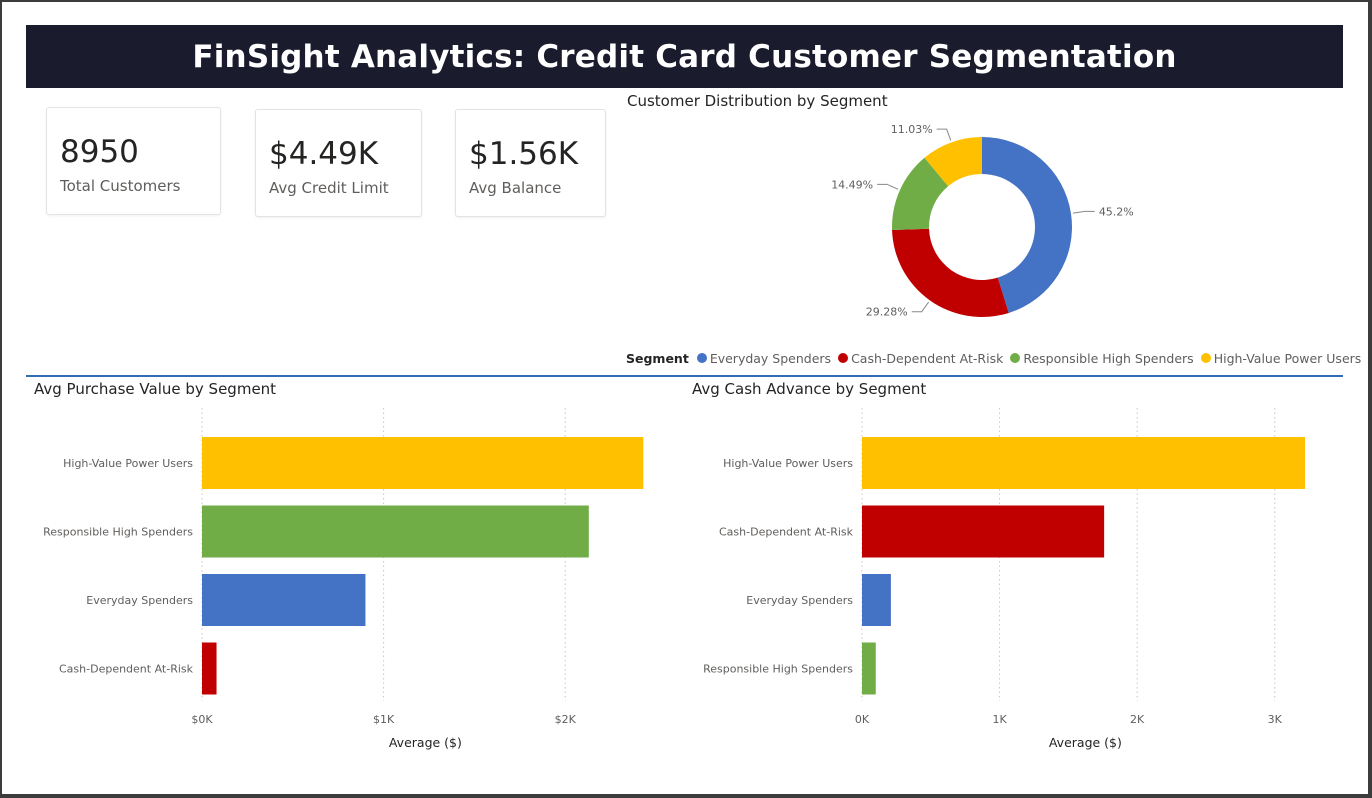 The height and width of the screenshot is (798, 1372). Describe the element at coordinates (202, 719) in the screenshot. I see `x-tick-label: $0K` at that location.